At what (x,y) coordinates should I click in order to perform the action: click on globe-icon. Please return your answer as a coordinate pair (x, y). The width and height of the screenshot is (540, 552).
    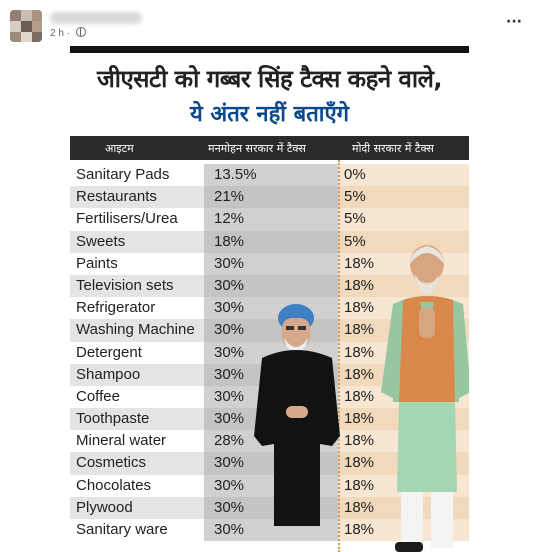
    Looking at the image, I should click on (80, 32).